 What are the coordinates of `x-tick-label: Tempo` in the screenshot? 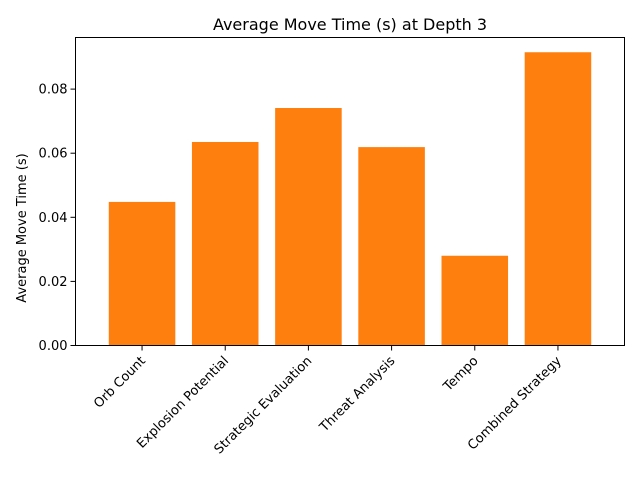 It's located at (460, 374).